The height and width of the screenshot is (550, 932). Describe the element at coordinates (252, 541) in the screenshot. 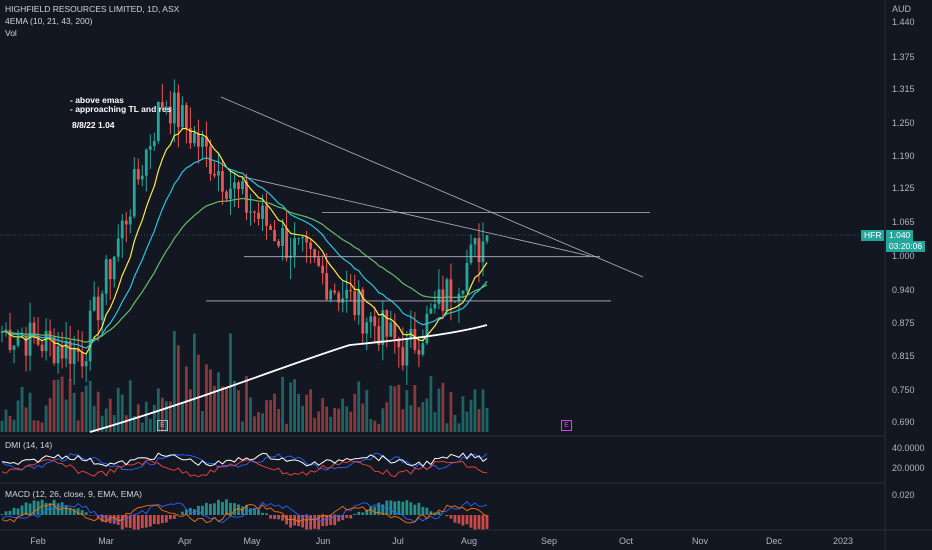

I see `month-tick-label: May` at that location.